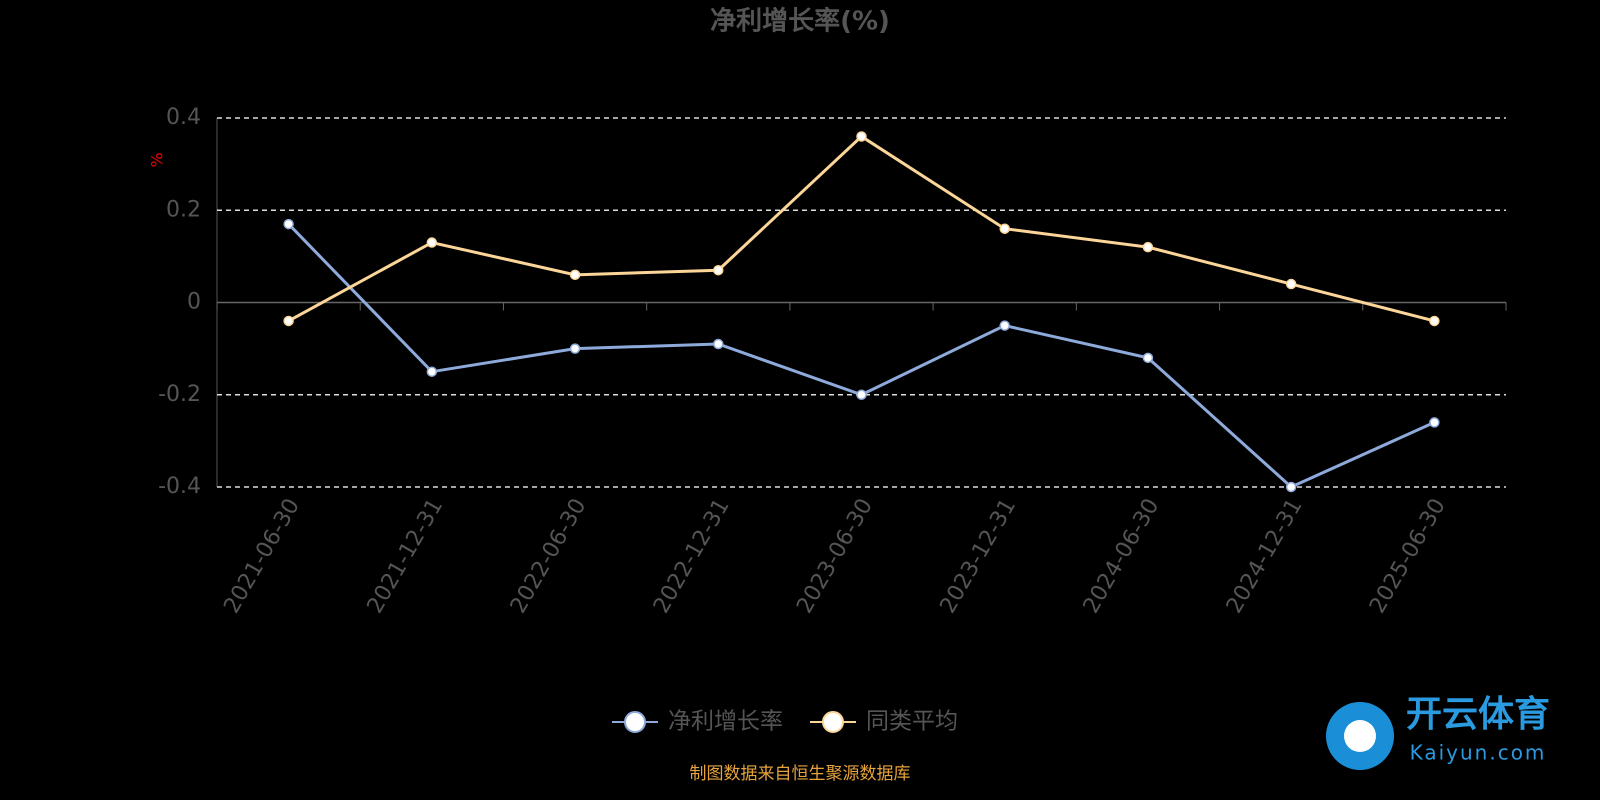  Describe the element at coordinates (179, 394) in the screenshot. I see `y-tick-label: -0.2` at that location.